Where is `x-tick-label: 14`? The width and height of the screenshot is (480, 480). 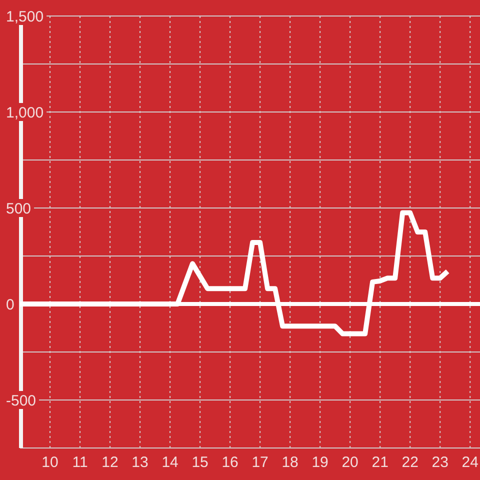 x-tick-label: 14 is located at coordinates (170, 462).